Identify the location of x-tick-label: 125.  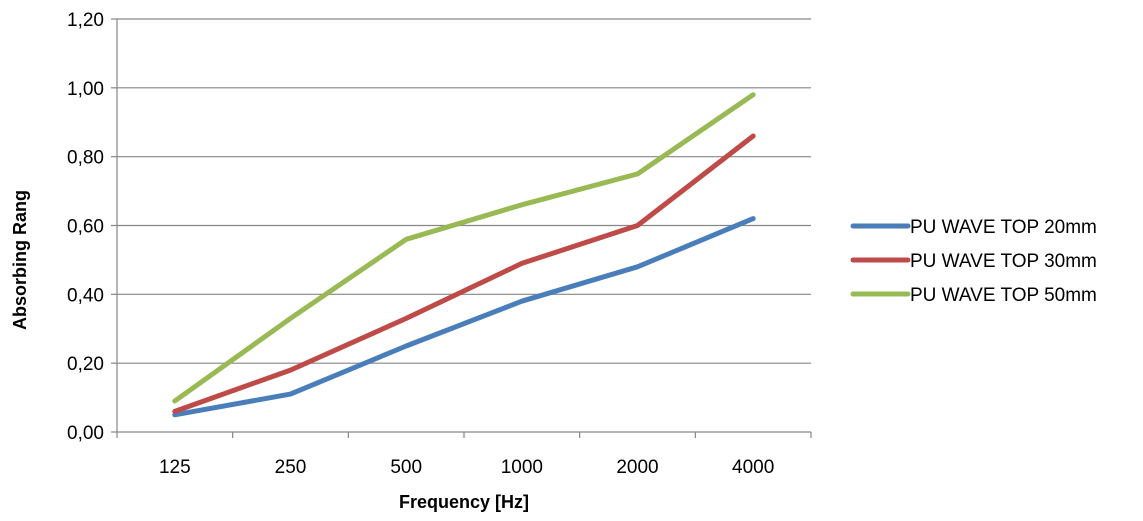
(175, 467).